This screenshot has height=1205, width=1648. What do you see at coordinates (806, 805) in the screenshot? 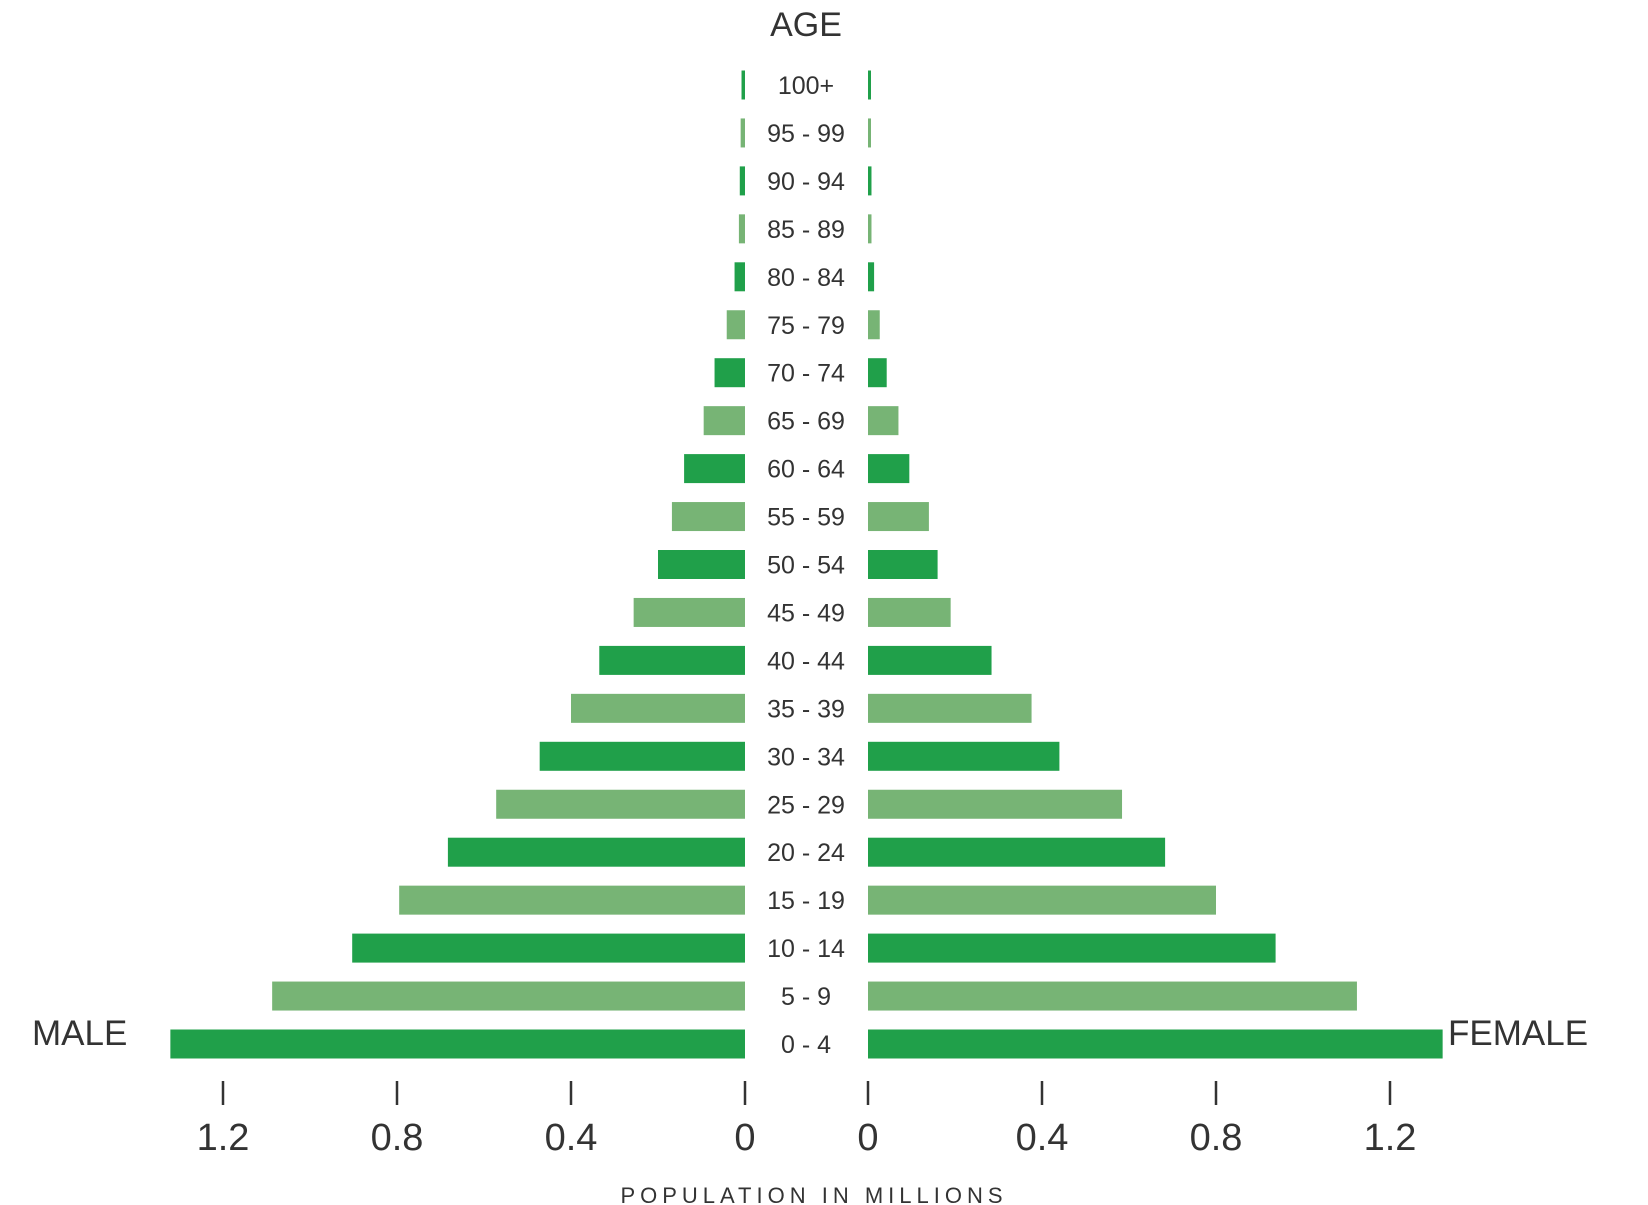
I see `age-label-25-29: 25 - 29` at bounding box center [806, 805].